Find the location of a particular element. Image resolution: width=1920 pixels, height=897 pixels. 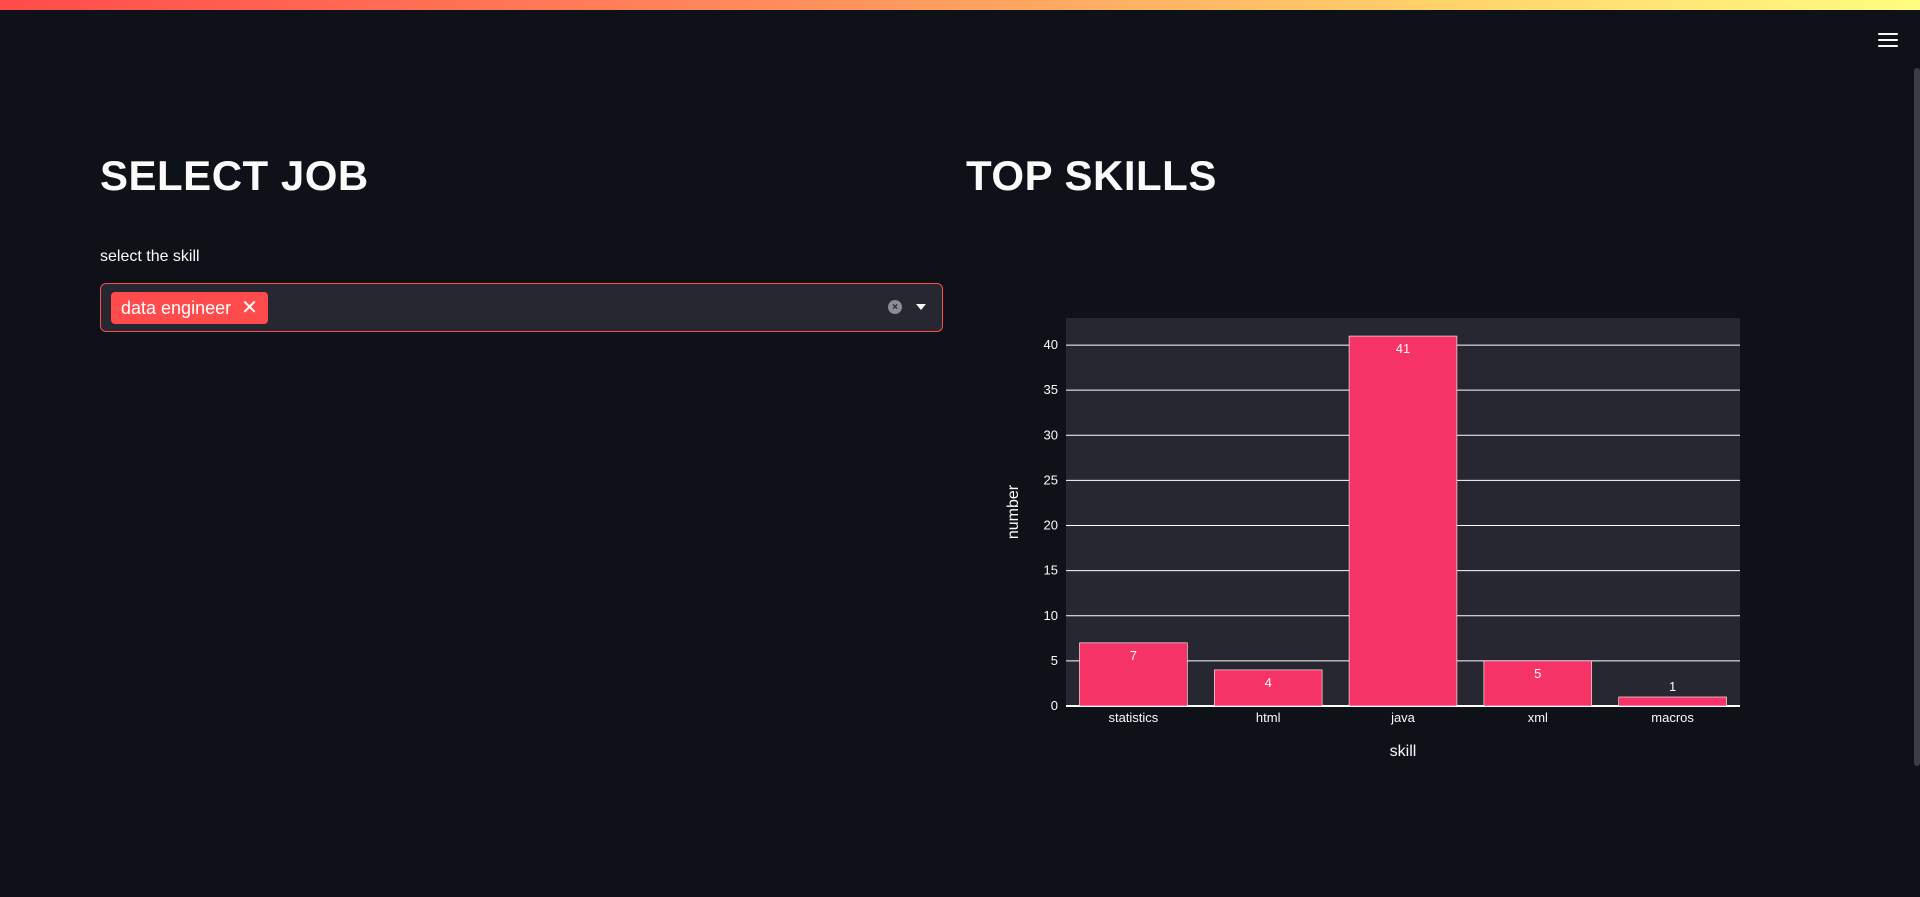

y-tick-label: 5 is located at coordinates (1054, 660).